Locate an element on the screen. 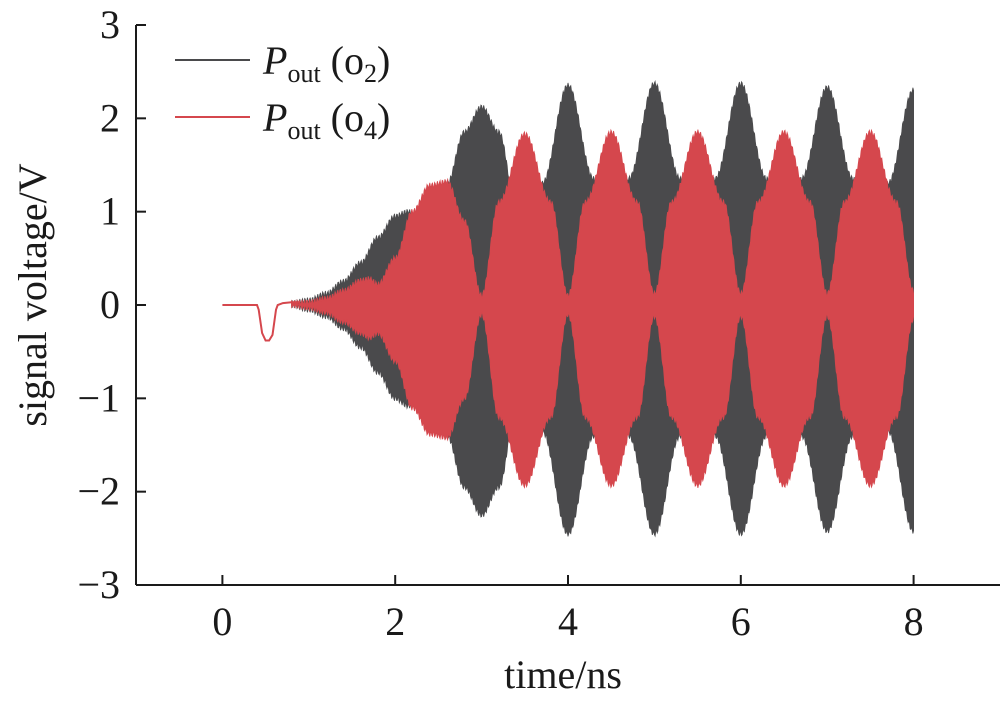 The image size is (1007, 702). y-ticks: 3 2 1 0 −1 −2 −3 is located at coordinates (111, 304).